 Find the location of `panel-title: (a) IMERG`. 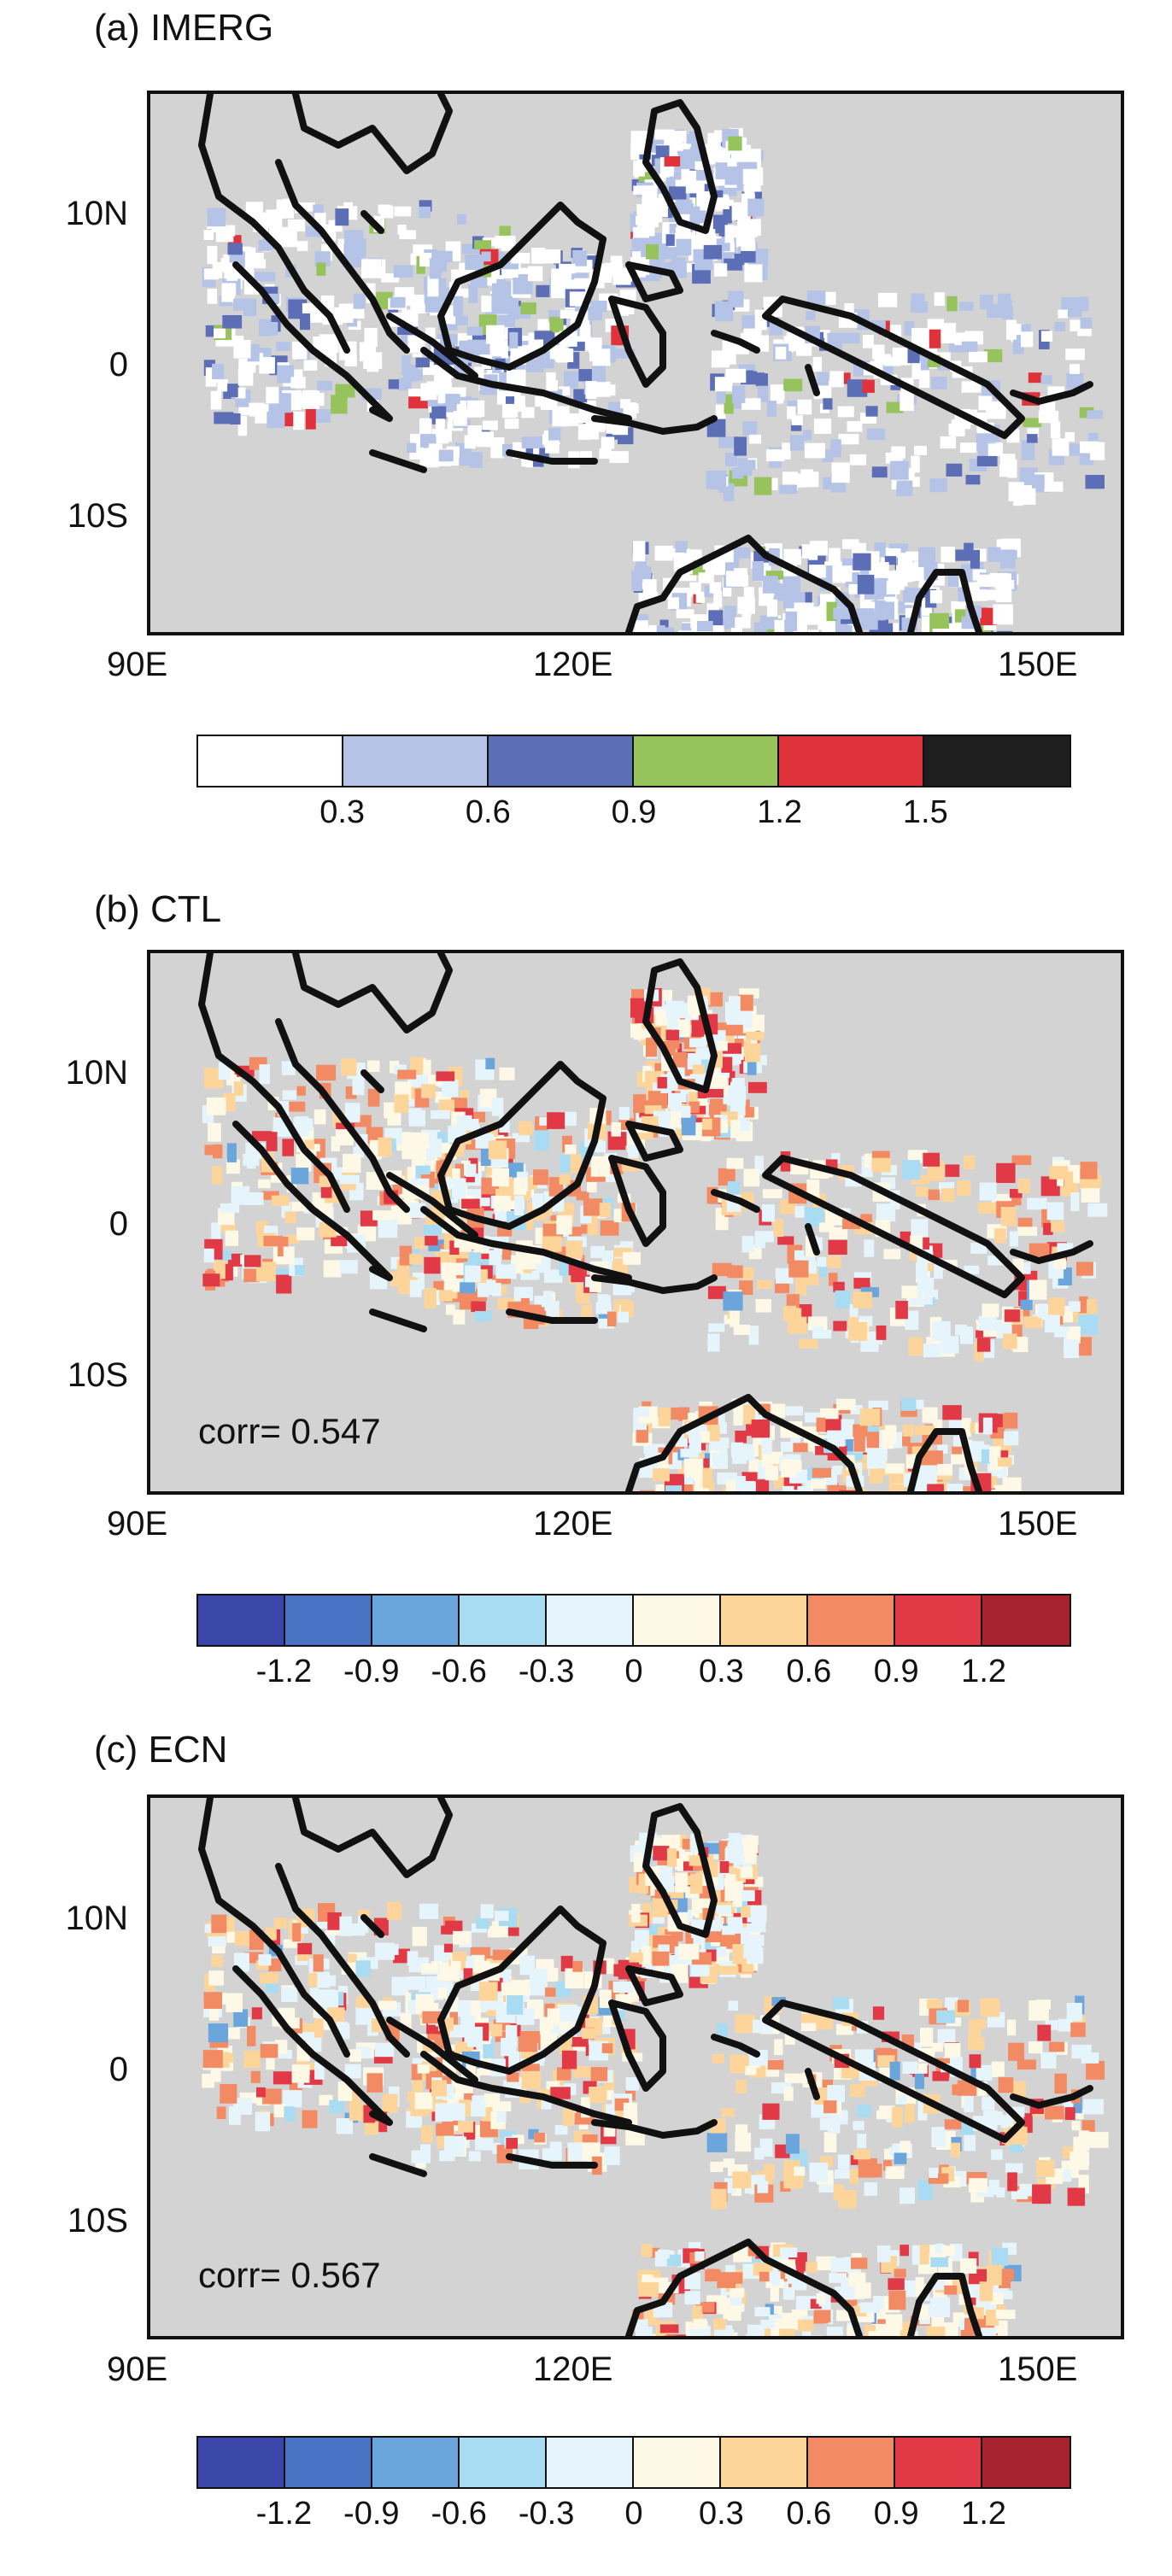

panel-title: (a) IMERG is located at coordinates (184, 28).